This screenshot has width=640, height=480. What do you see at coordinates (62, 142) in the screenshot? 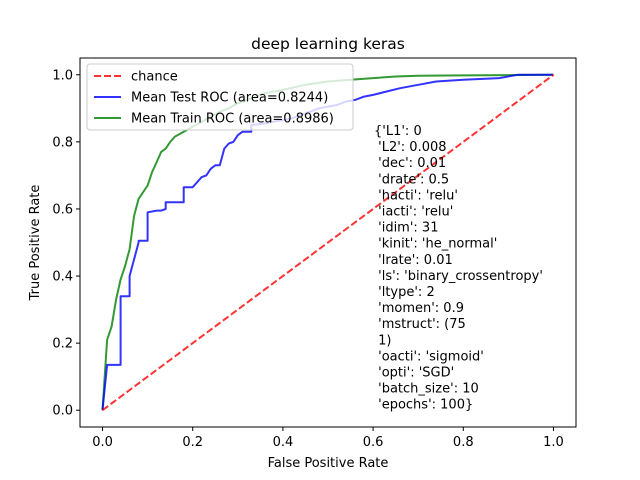
I see `y-tick-label: 0.8` at bounding box center [62, 142].